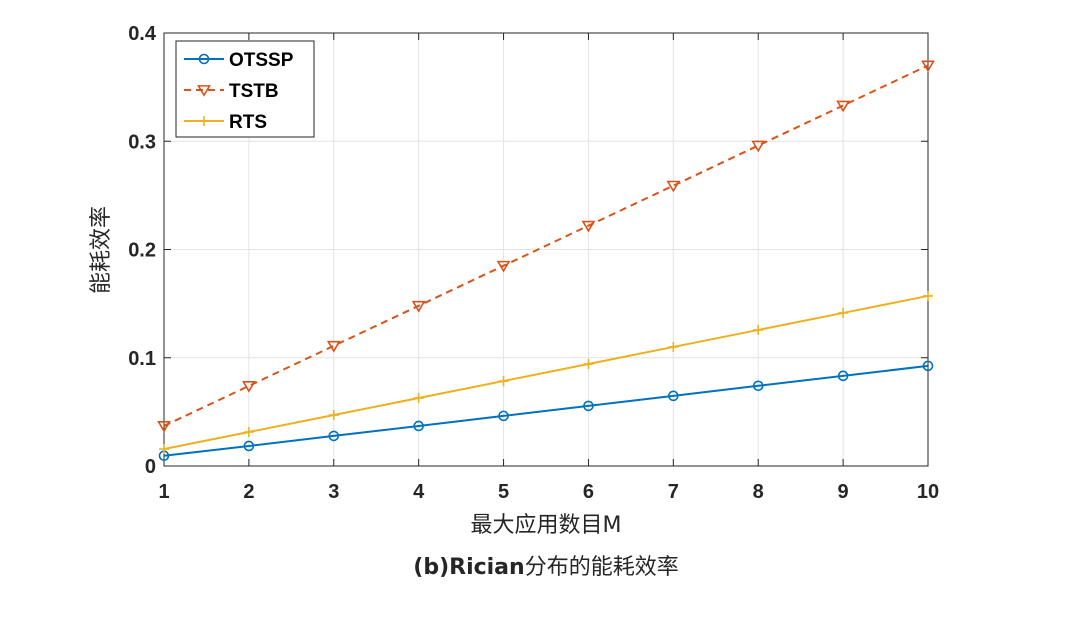  What do you see at coordinates (843, 492) in the screenshot?
I see `x-tick-label: 9` at bounding box center [843, 492].